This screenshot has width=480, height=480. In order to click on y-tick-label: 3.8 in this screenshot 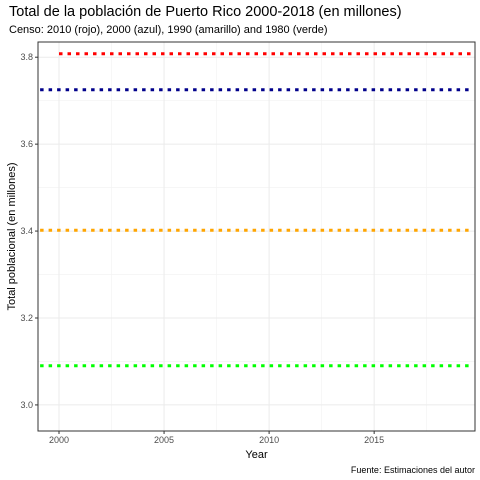, I will do `click(26, 57)`.